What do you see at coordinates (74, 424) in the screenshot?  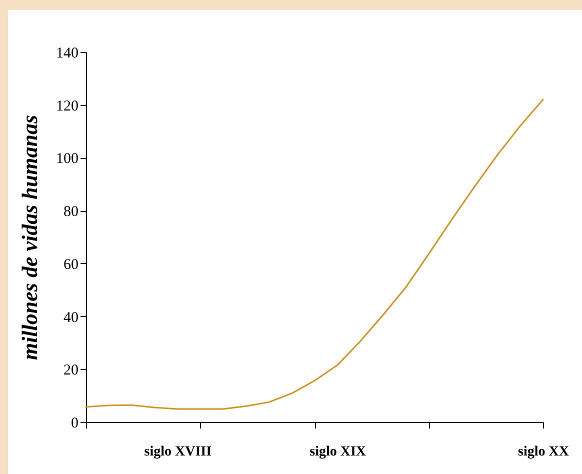 I see `y-tick-label: 0` at bounding box center [74, 424].